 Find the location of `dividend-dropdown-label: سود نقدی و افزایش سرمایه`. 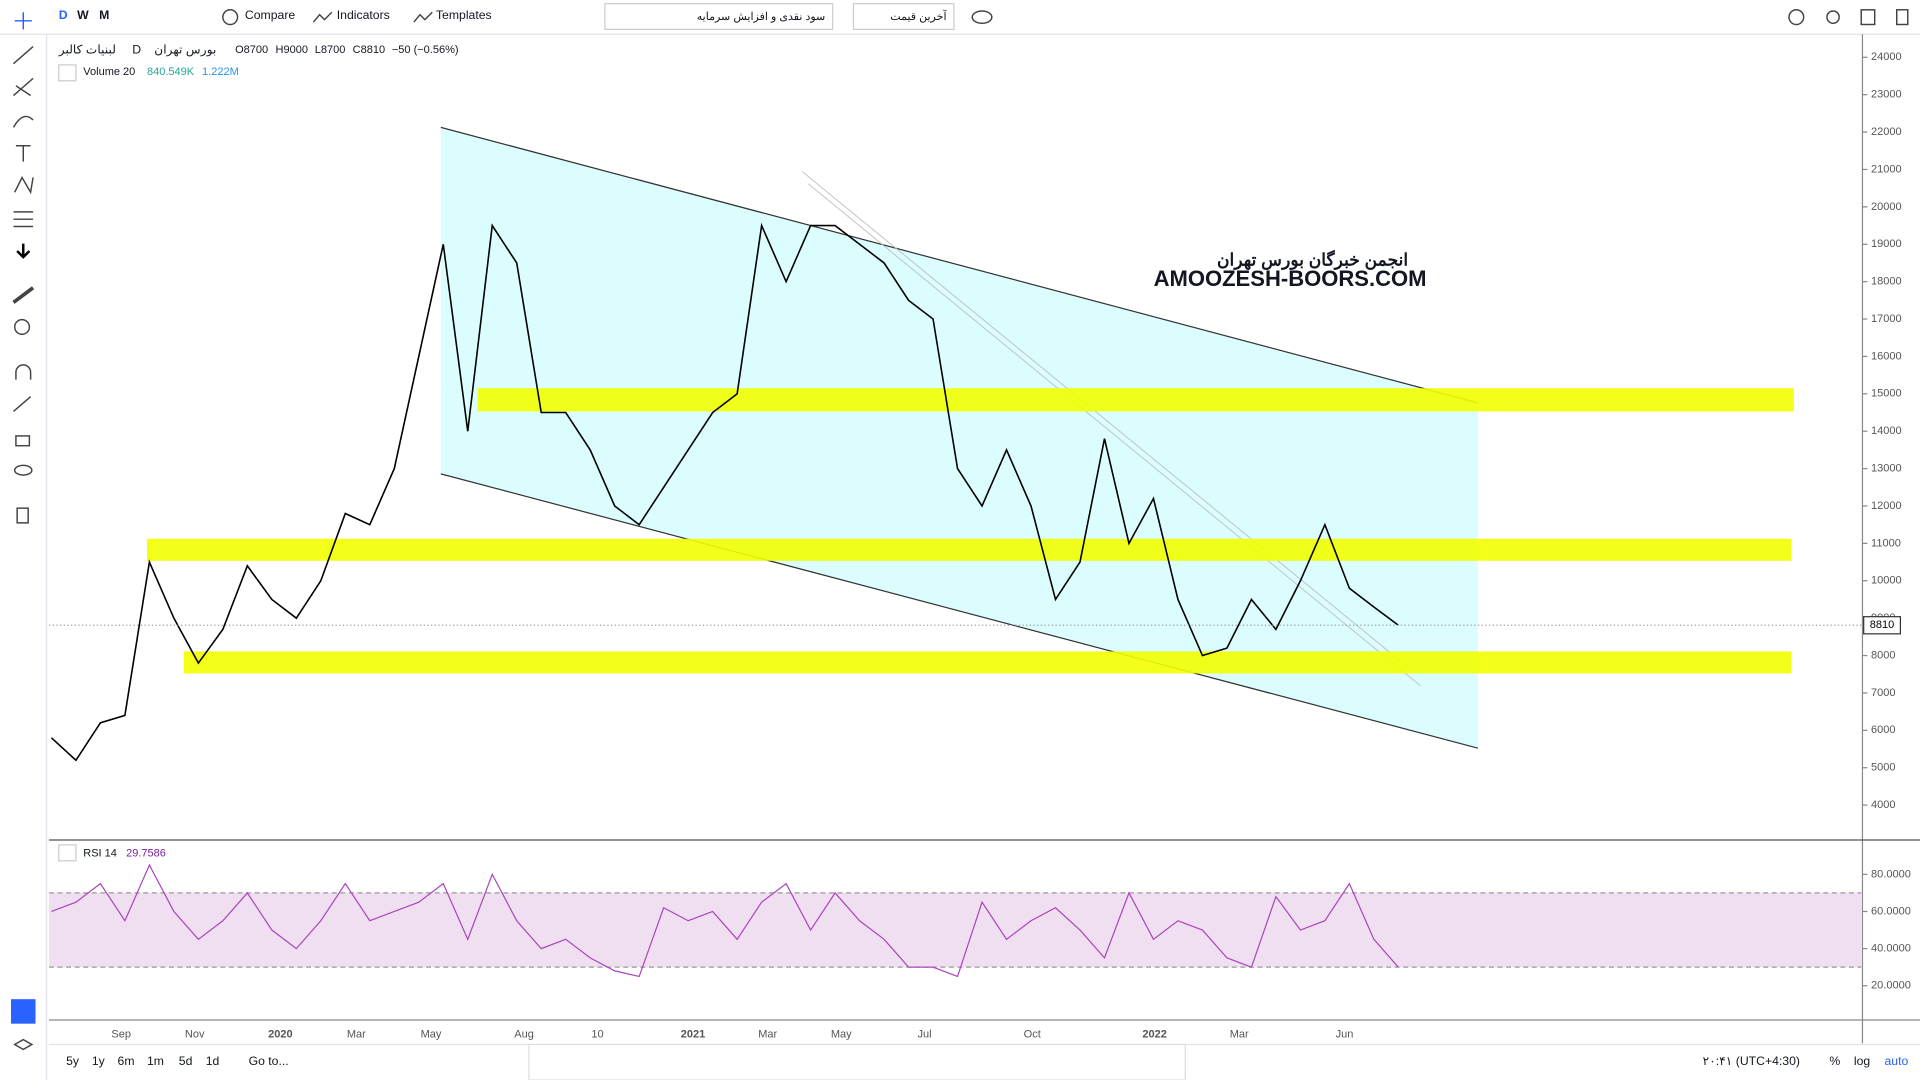

dividend-dropdown-label: سود نقدی و افزایش سرمایه is located at coordinates (761, 17).